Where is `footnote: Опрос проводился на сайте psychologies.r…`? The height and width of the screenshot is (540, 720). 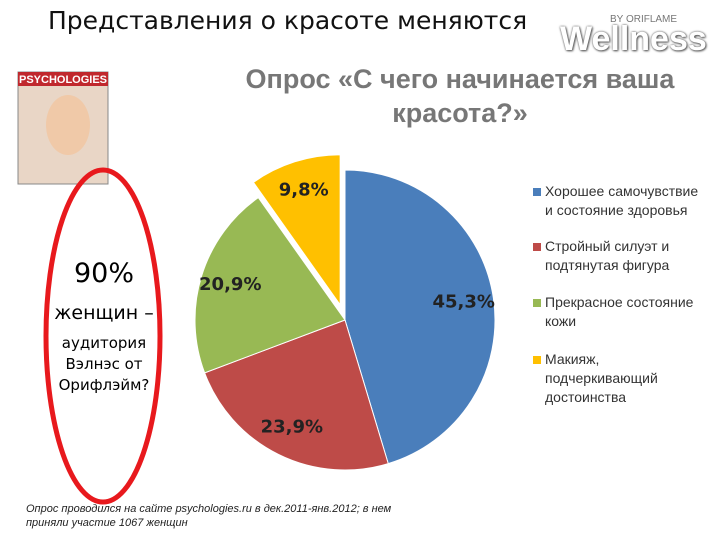
footnote: Опрос проводился на сайте psychologies.r… is located at coordinates (209, 516).